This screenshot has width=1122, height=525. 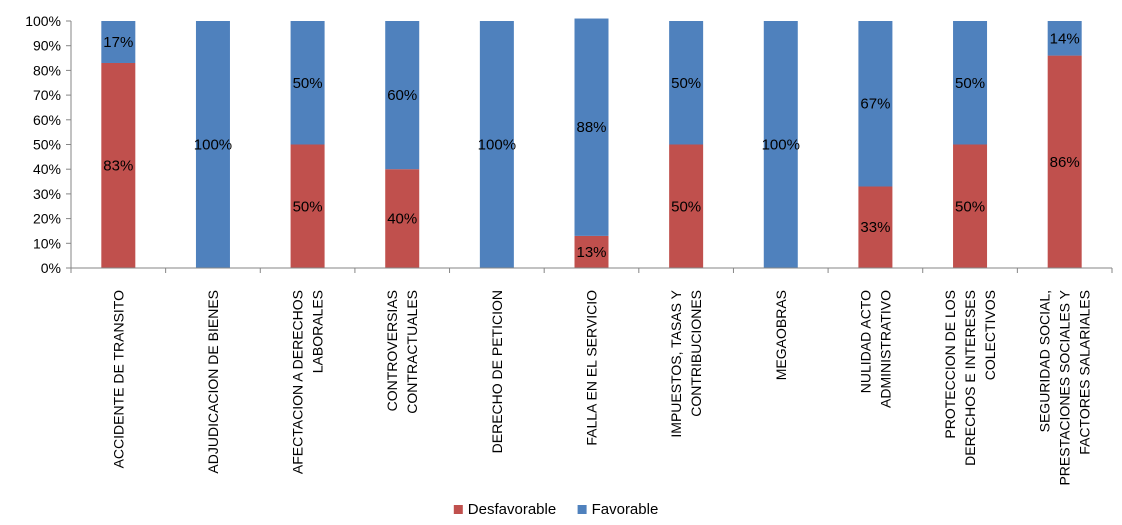 I want to click on x-tick-label: ADJUDICACION DE BIENES, so click(x=213, y=382).